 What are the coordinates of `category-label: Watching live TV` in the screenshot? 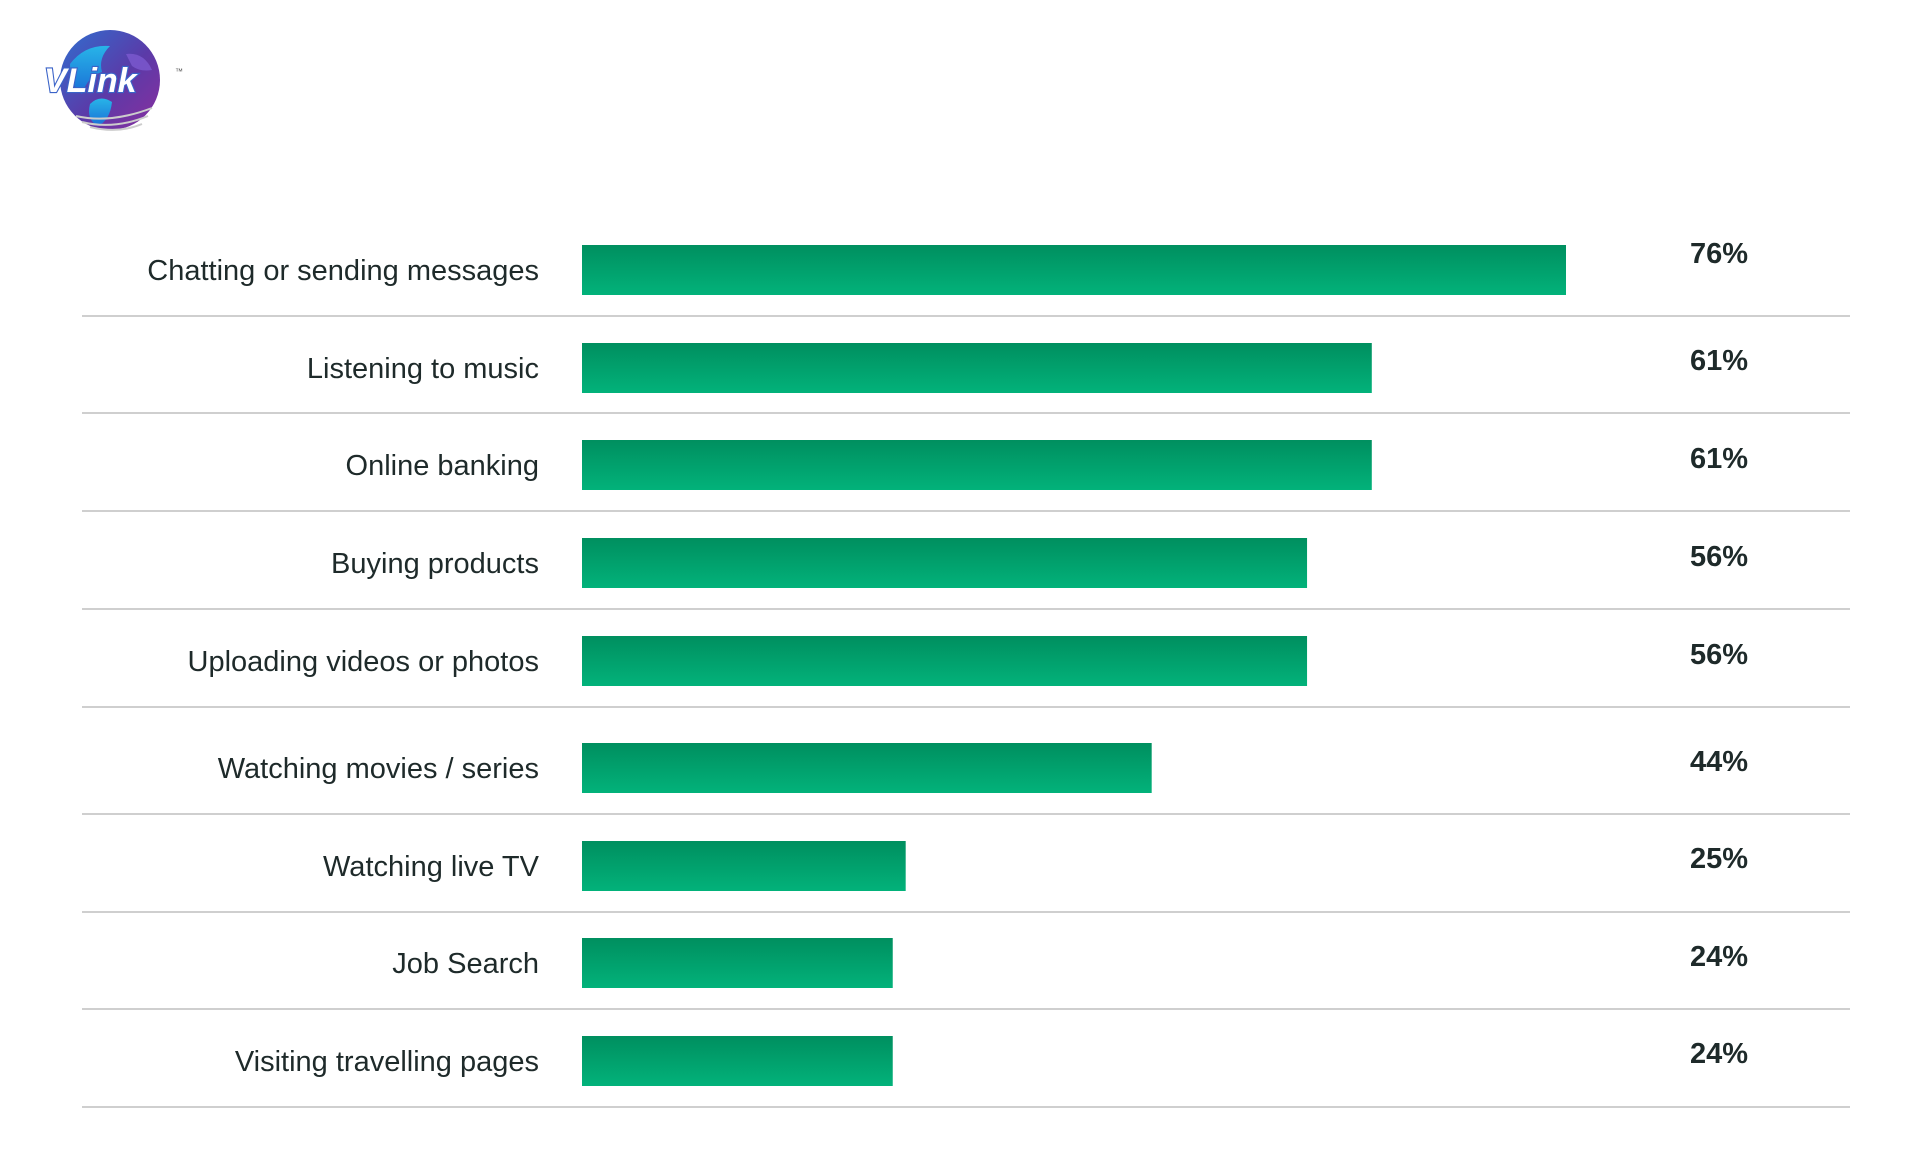 It's located at (431, 867).